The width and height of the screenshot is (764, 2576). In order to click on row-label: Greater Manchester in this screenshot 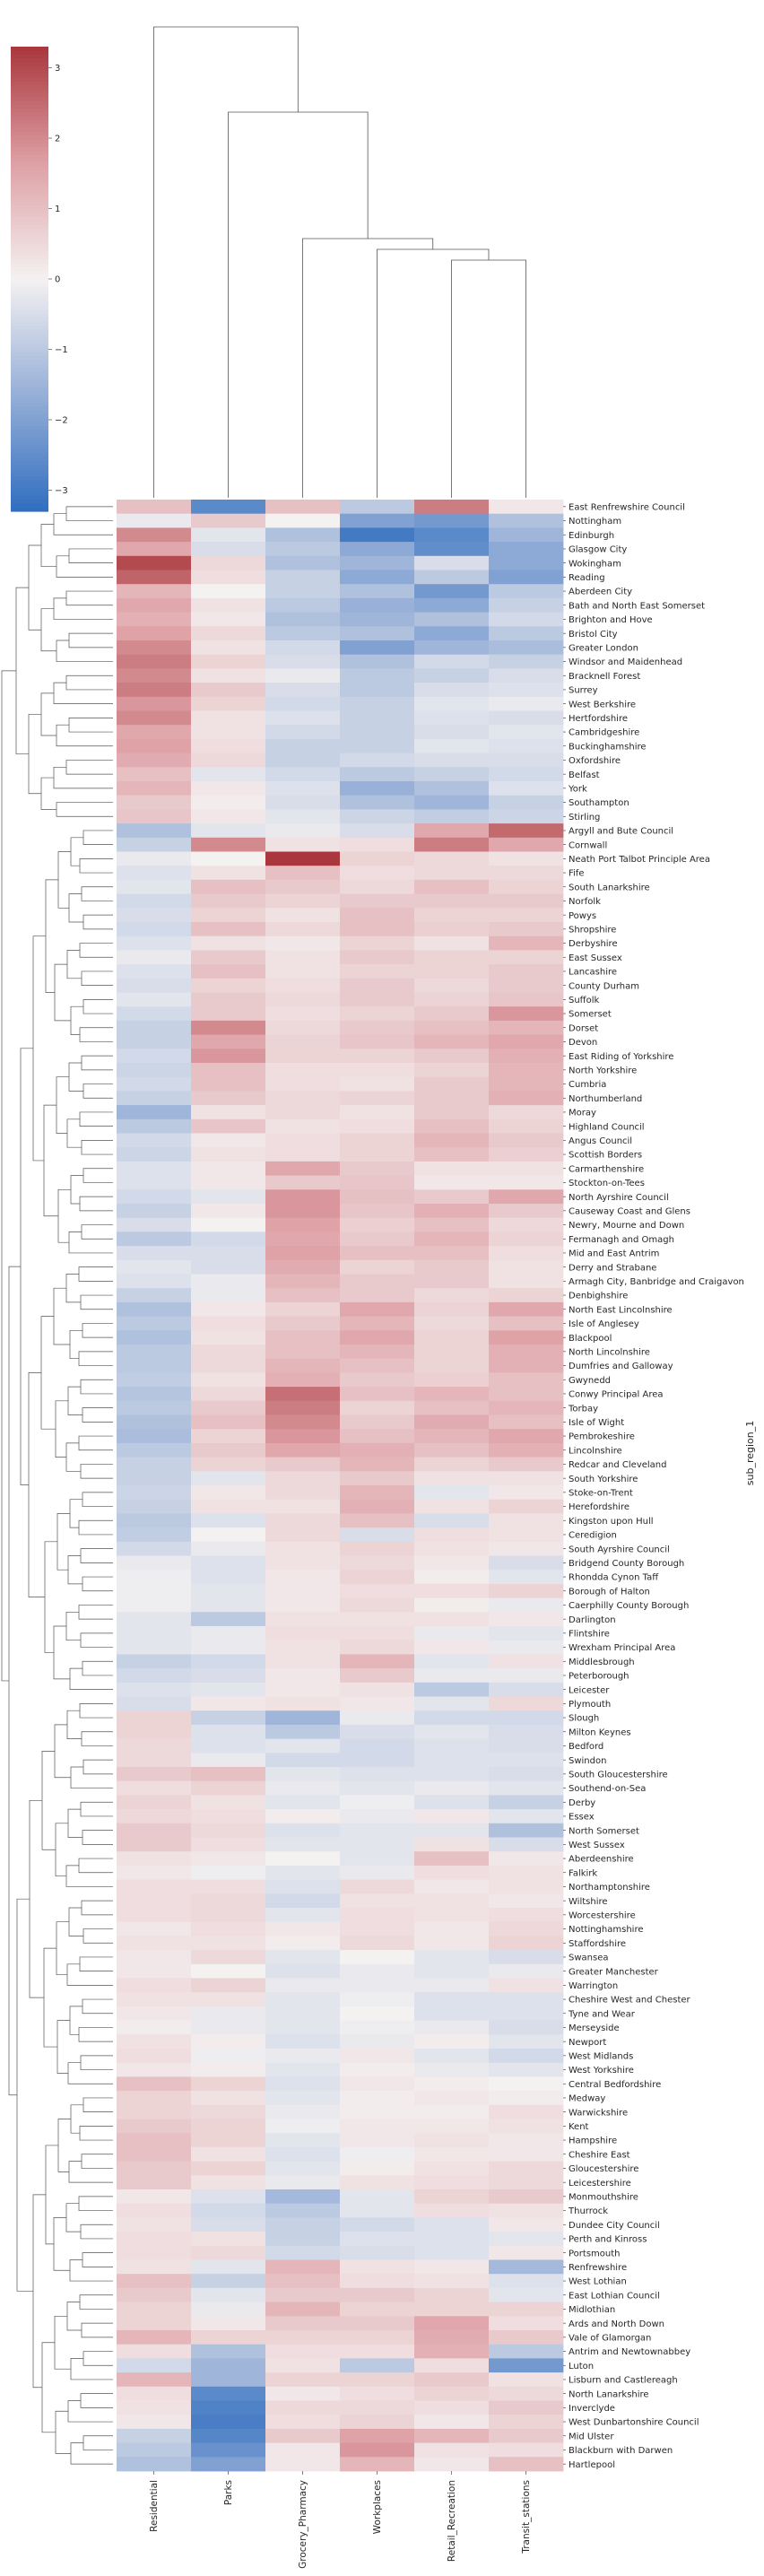, I will do `click(614, 1972)`.